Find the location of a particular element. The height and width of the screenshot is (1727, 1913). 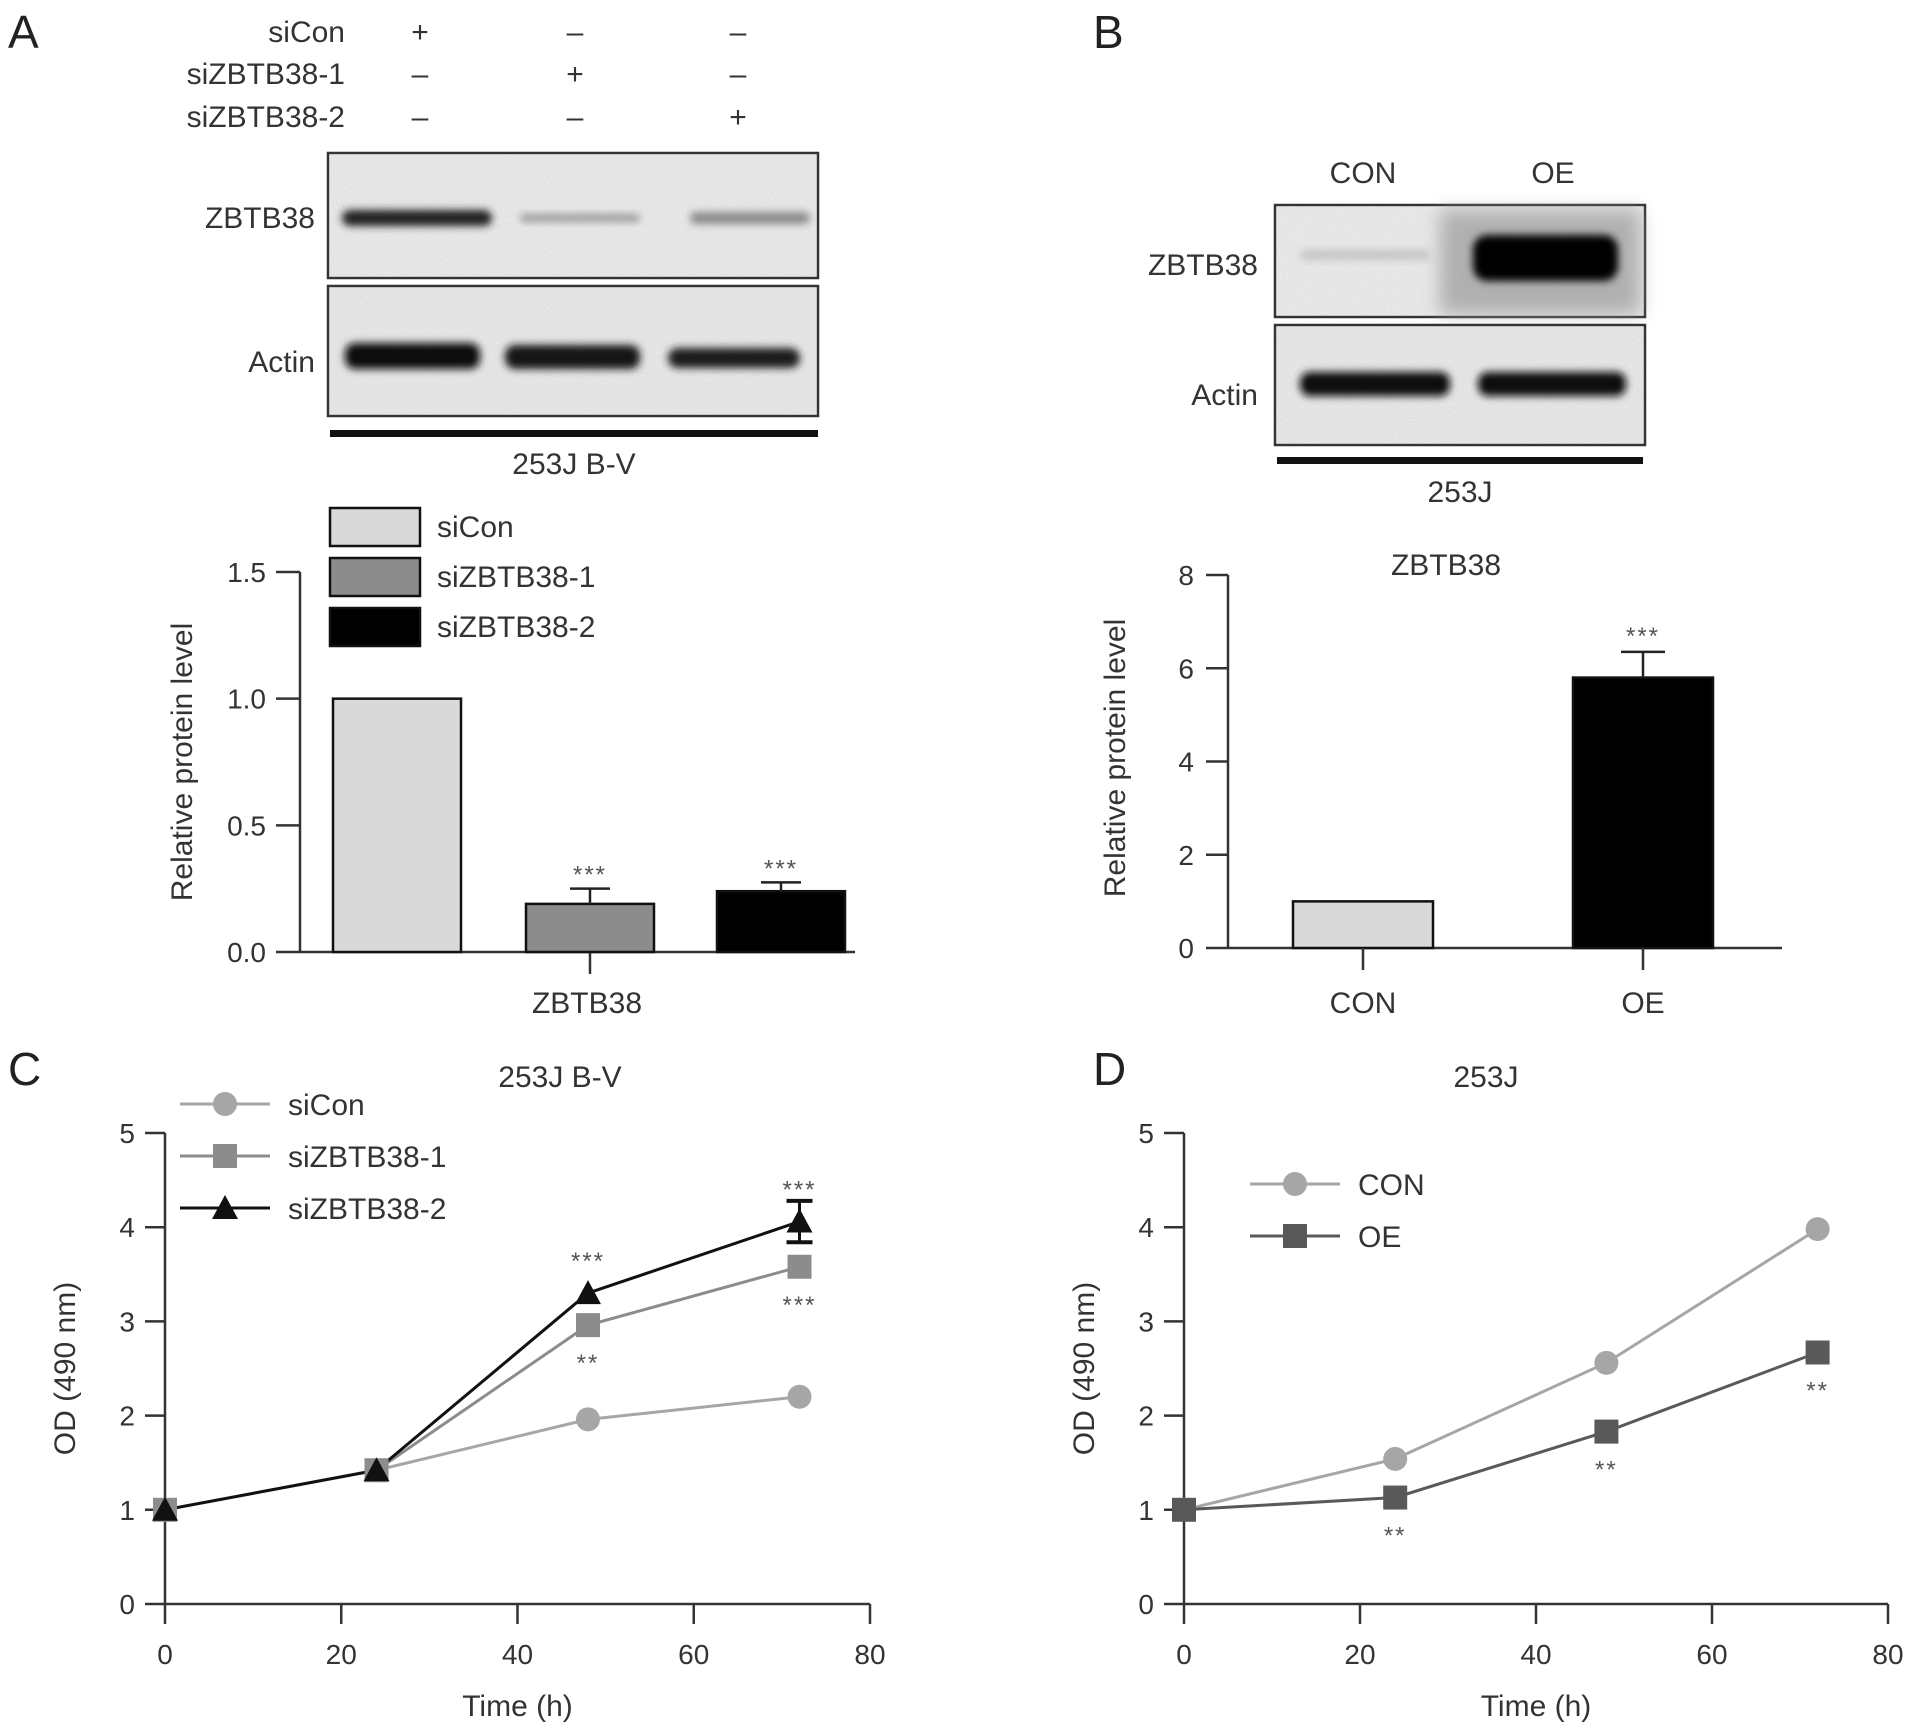

cell-line-bar is located at coordinates (574, 433).